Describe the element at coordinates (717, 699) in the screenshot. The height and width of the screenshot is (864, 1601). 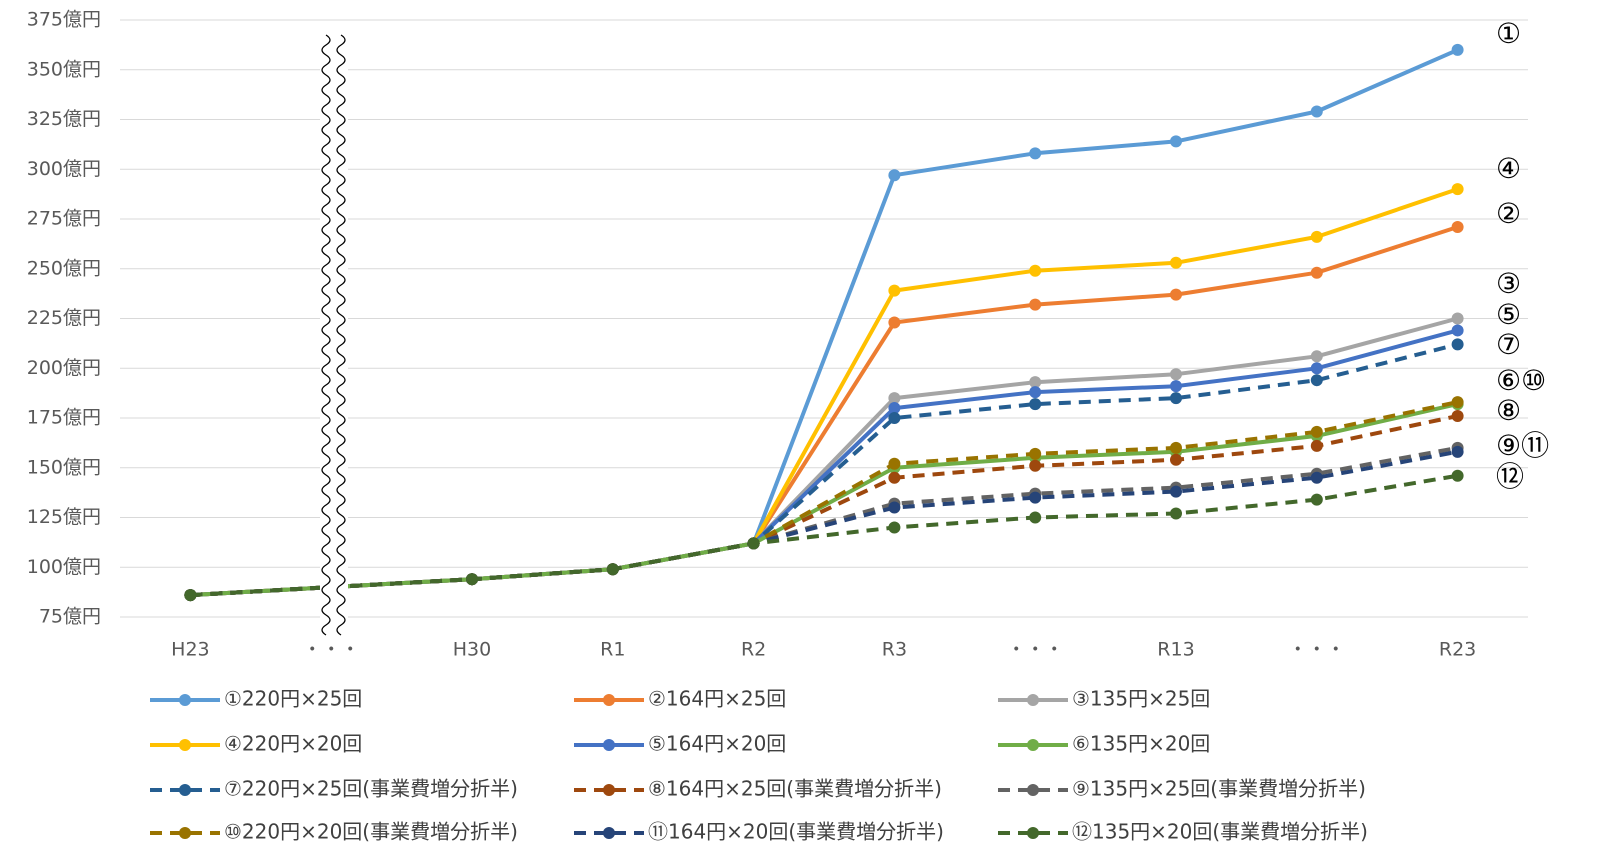
I see `legend-label: ②164円×25回` at that location.